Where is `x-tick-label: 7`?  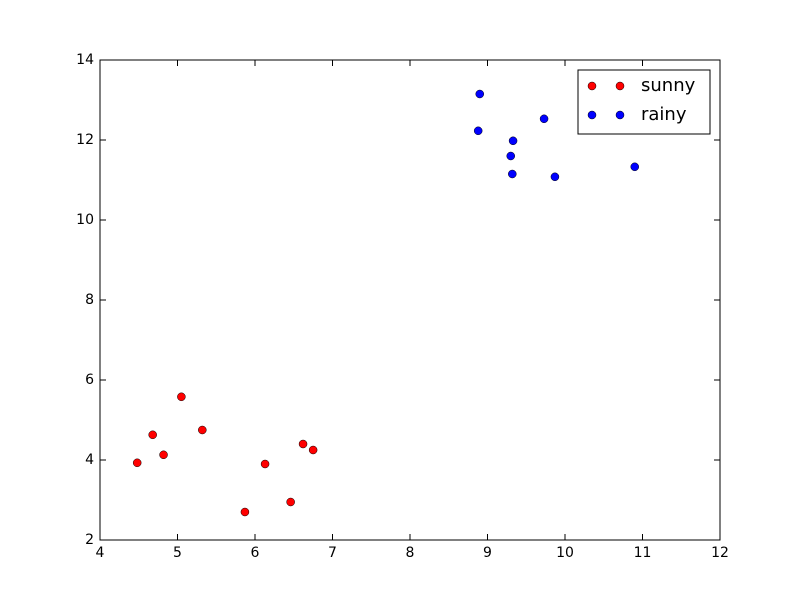 x-tick-label: 7 is located at coordinates (332, 553).